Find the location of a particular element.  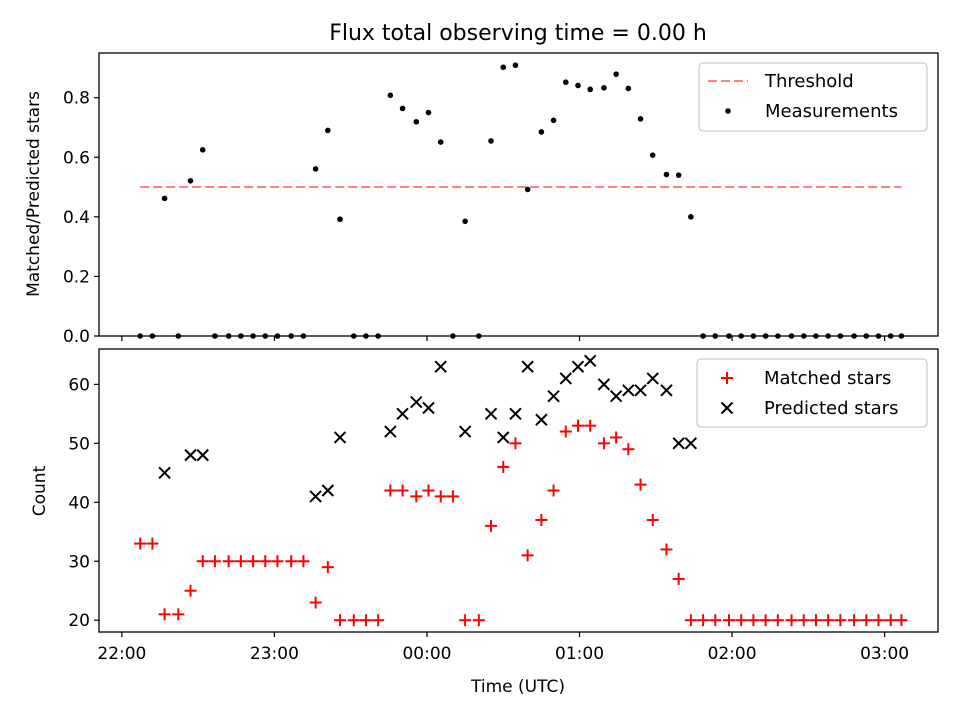

count-y-axis-label: Count is located at coordinates (40, 490).